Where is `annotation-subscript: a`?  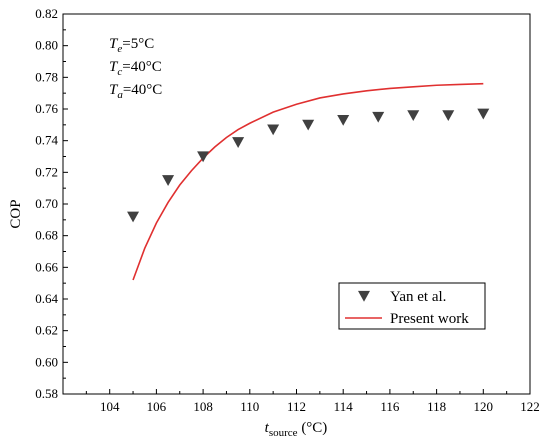
annotation-subscript: a is located at coordinates (120, 95).